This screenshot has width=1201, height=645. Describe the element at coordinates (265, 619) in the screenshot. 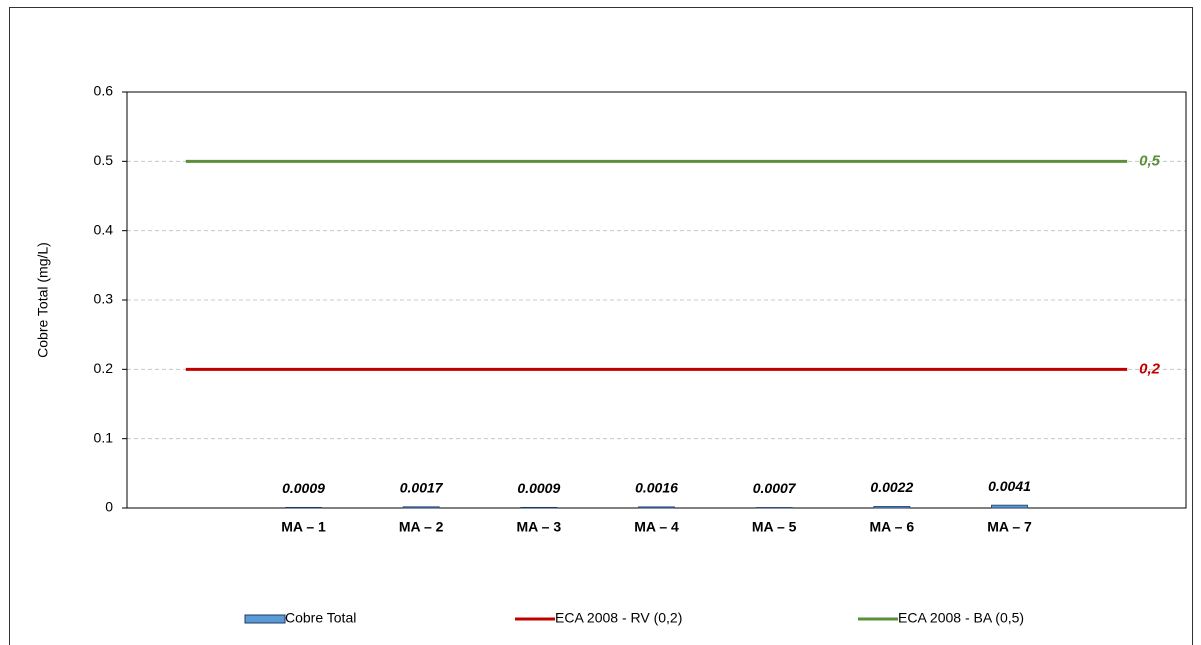

I see `legend-swatch` at that location.